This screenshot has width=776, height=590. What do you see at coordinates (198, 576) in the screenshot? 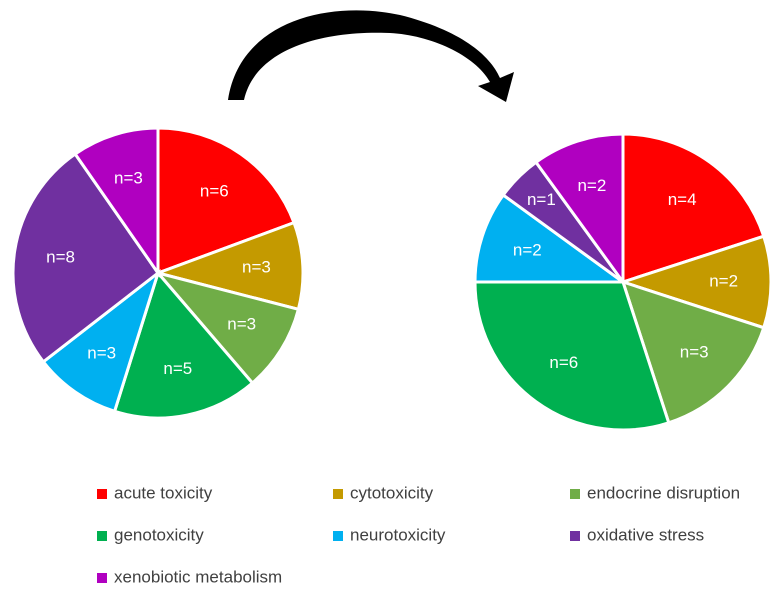
I see `legend-label: xenobiotic metabolism` at bounding box center [198, 576].